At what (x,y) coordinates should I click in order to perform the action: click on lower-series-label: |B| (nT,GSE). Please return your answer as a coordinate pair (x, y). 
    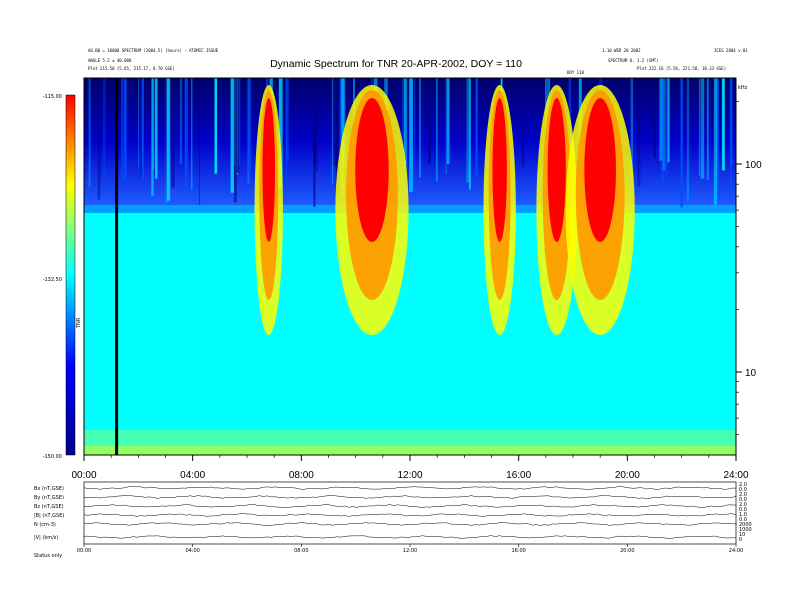
    Looking at the image, I should click on (49, 516).